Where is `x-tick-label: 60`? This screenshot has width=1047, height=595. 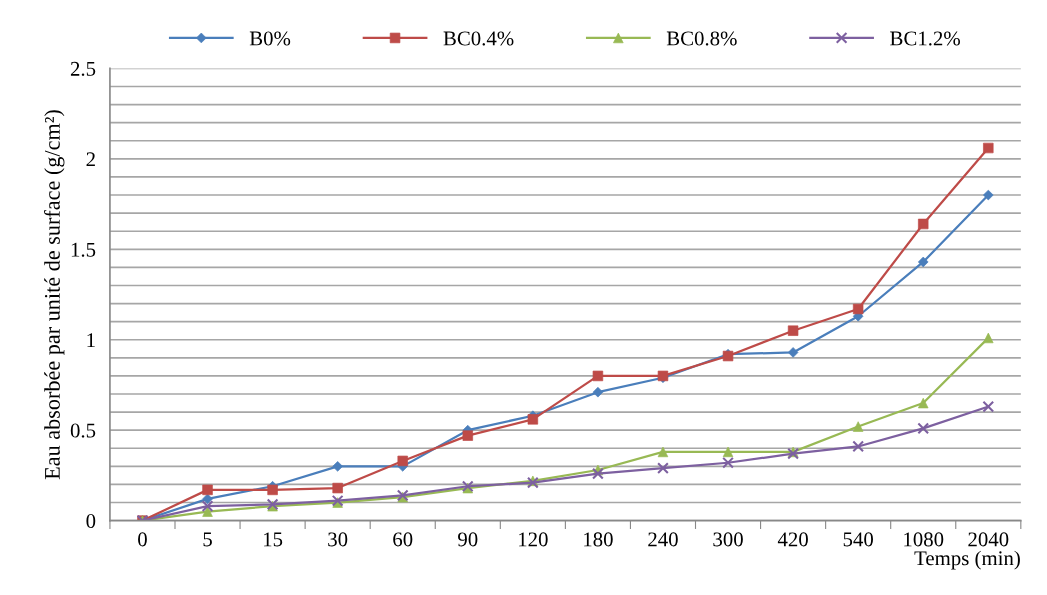
x-tick-label: 60 is located at coordinates (403, 539).